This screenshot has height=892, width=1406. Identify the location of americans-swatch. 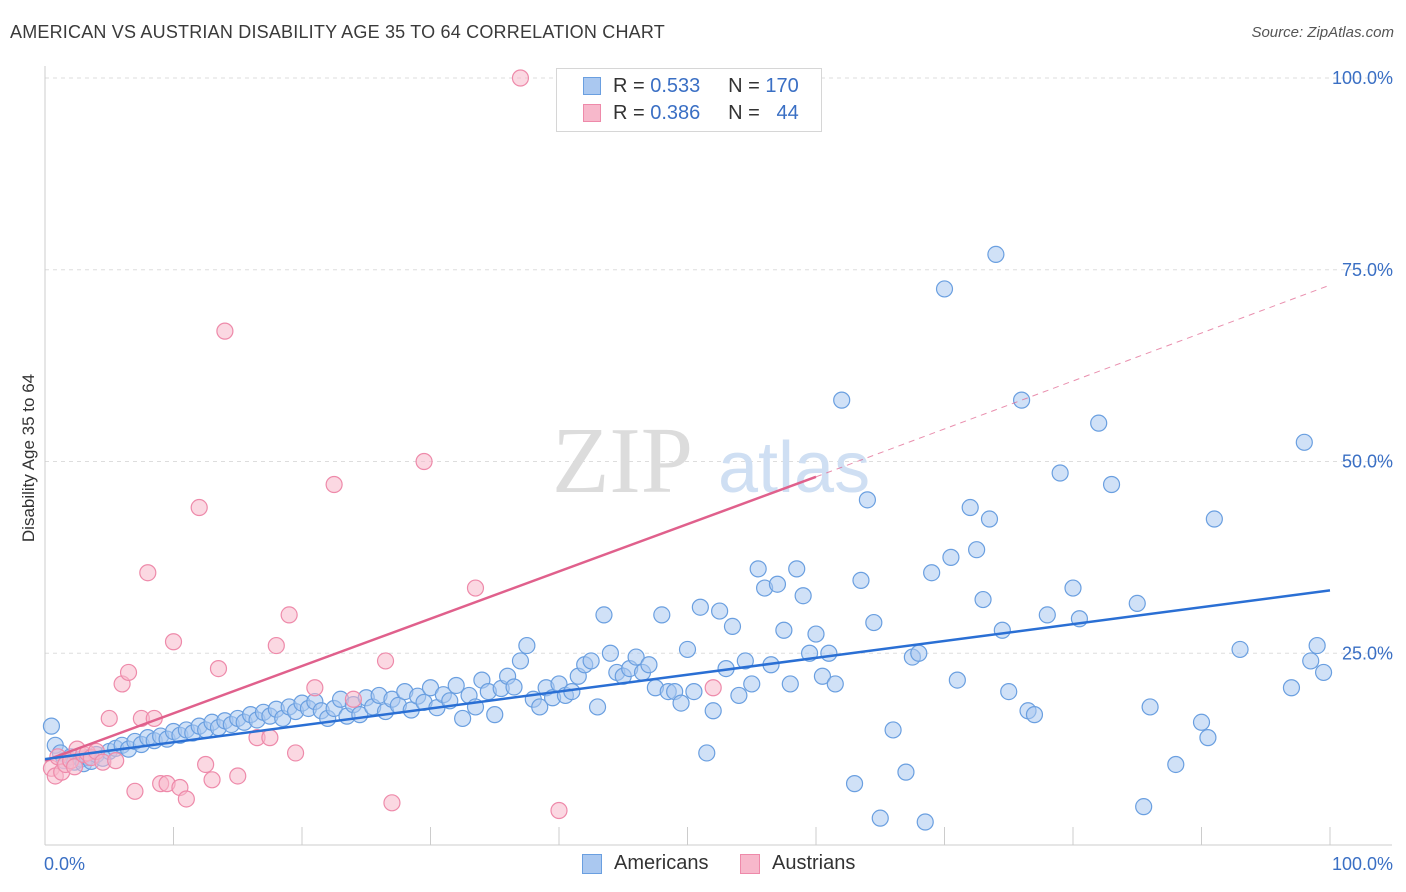
(592, 864).